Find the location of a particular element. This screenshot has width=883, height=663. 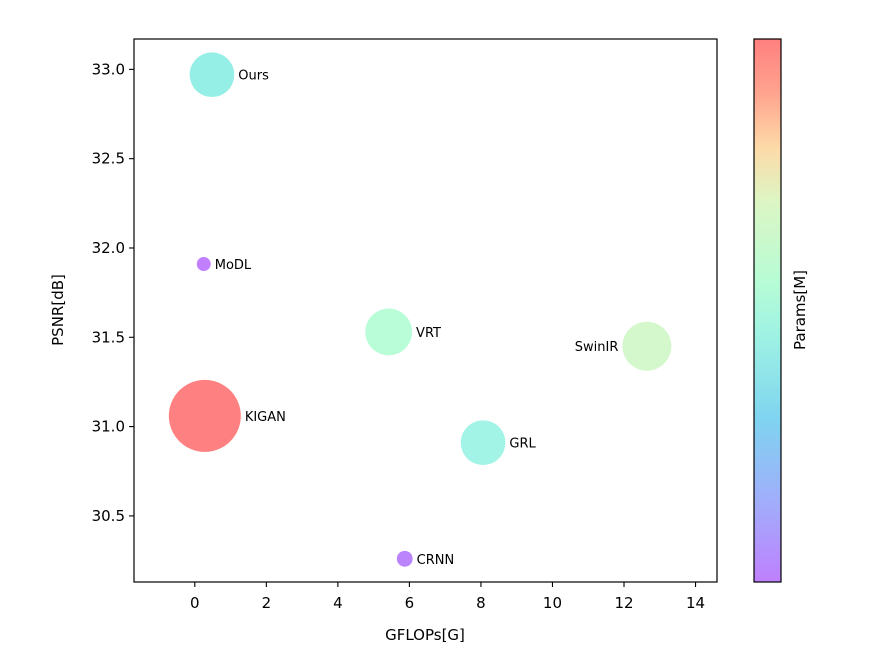

y-tick-label: 32.0 is located at coordinates (108, 248).